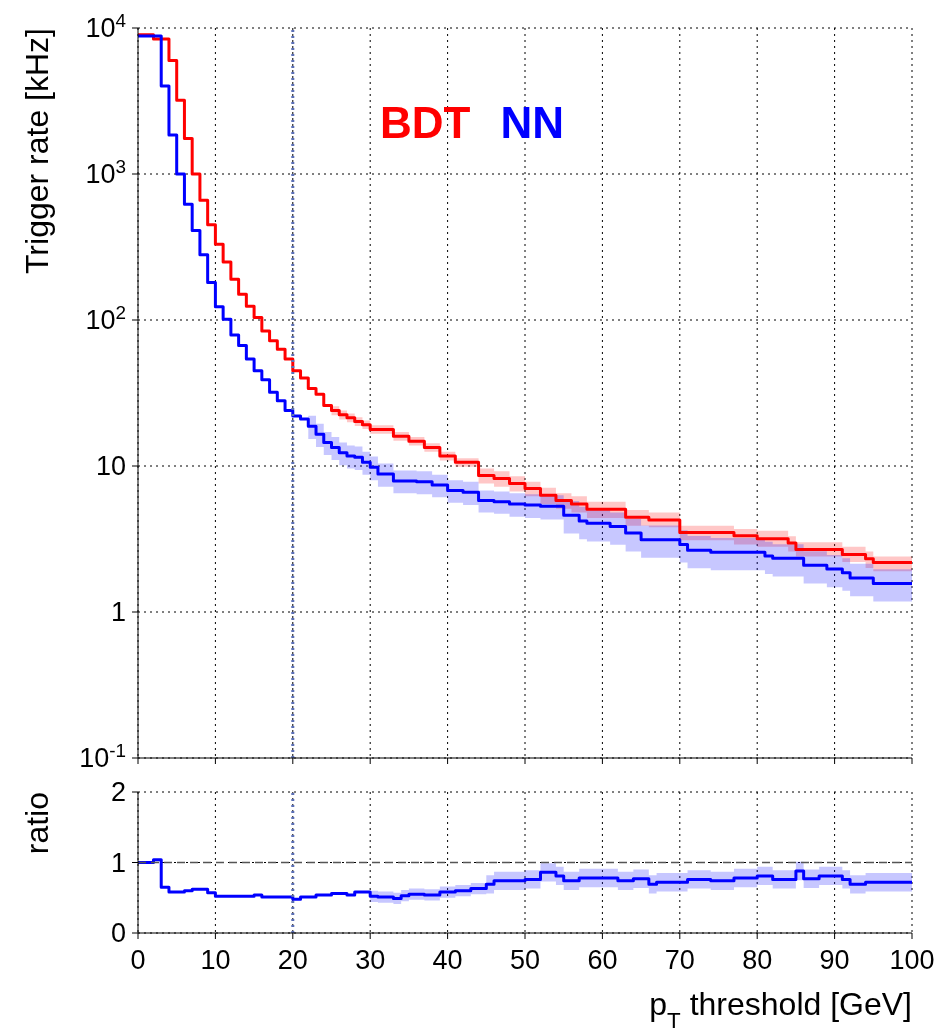 The height and width of the screenshot is (1036, 936). What do you see at coordinates (105, 26) in the screenshot?
I see `y-tick-label: 10$^{4}$` at bounding box center [105, 26].